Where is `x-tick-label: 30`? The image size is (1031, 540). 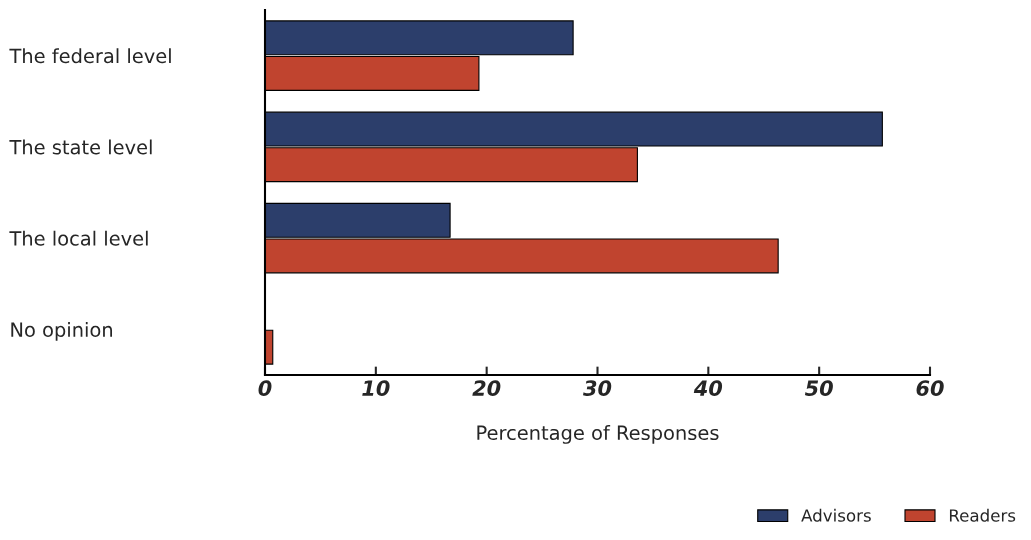
x-tick-label: 30 is located at coordinates (597, 388).